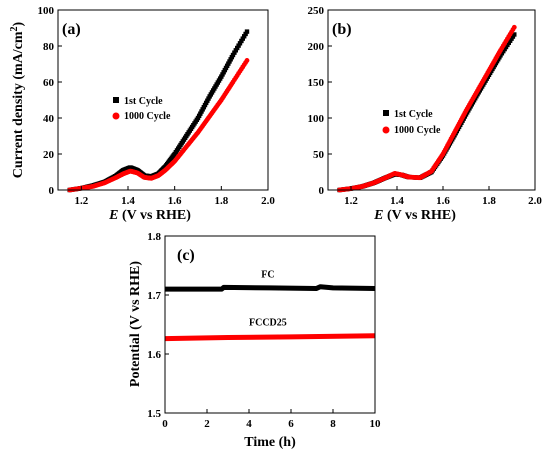 The image size is (550, 454). Describe the element at coordinates (291, 424) in the screenshot. I see `x-tick-label-c-3: 6` at that location.